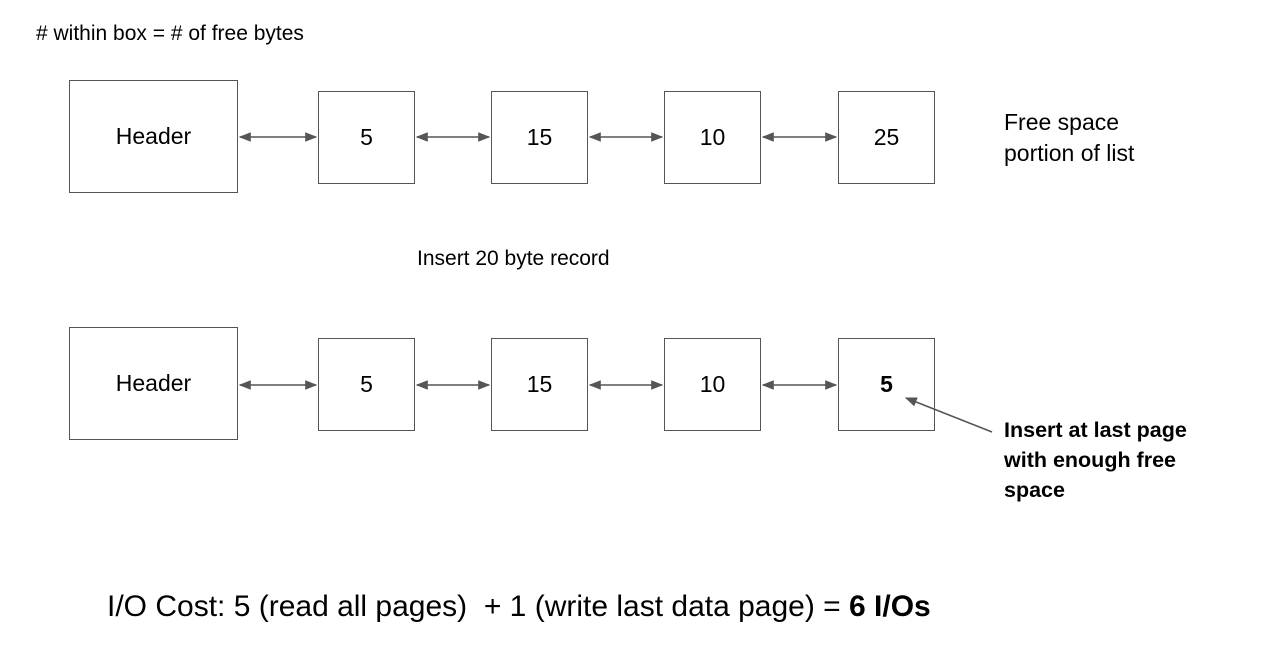 Image resolution: width=1271 pixels, height=668 pixels. I want to click on insert-annotation-line-1: Insert at last page, so click(1095, 430).